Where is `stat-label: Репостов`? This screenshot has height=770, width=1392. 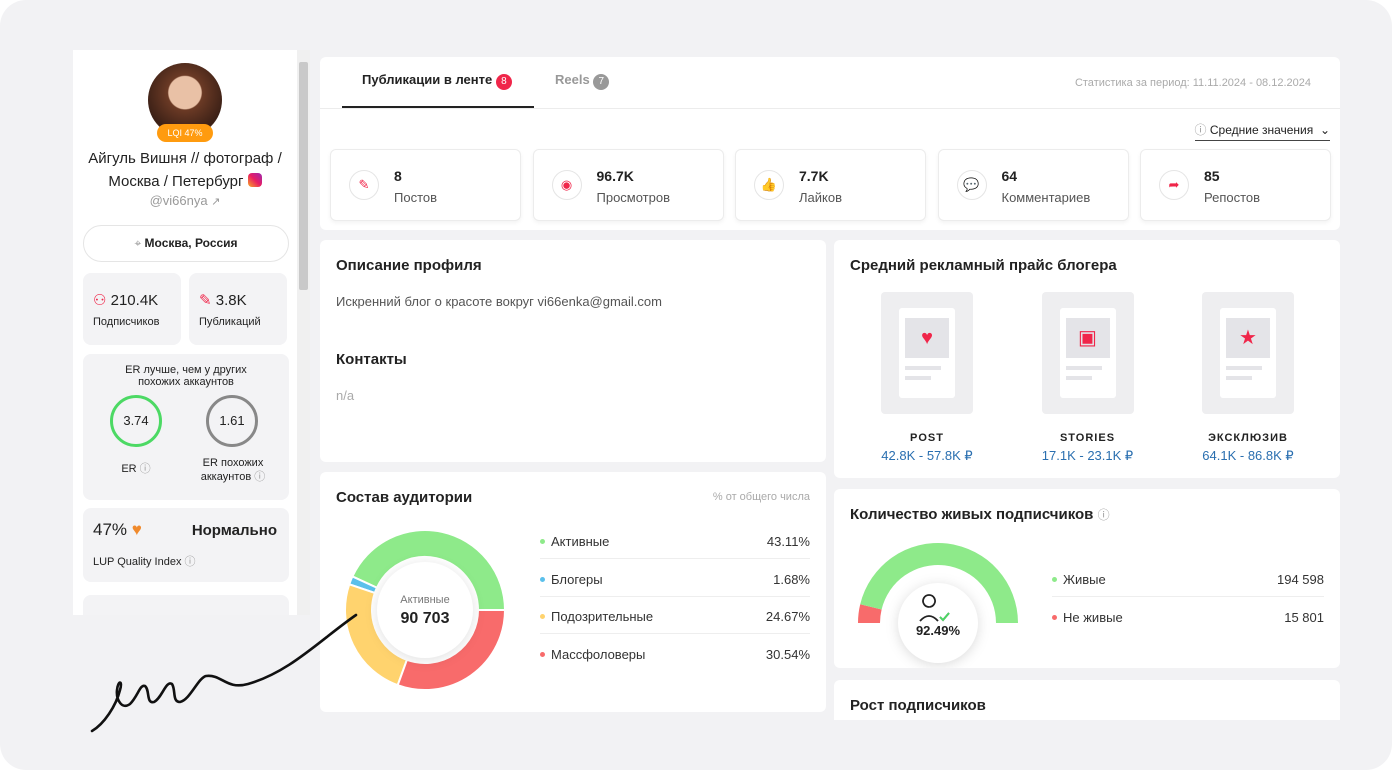 stat-label: Репостов is located at coordinates (1232, 197).